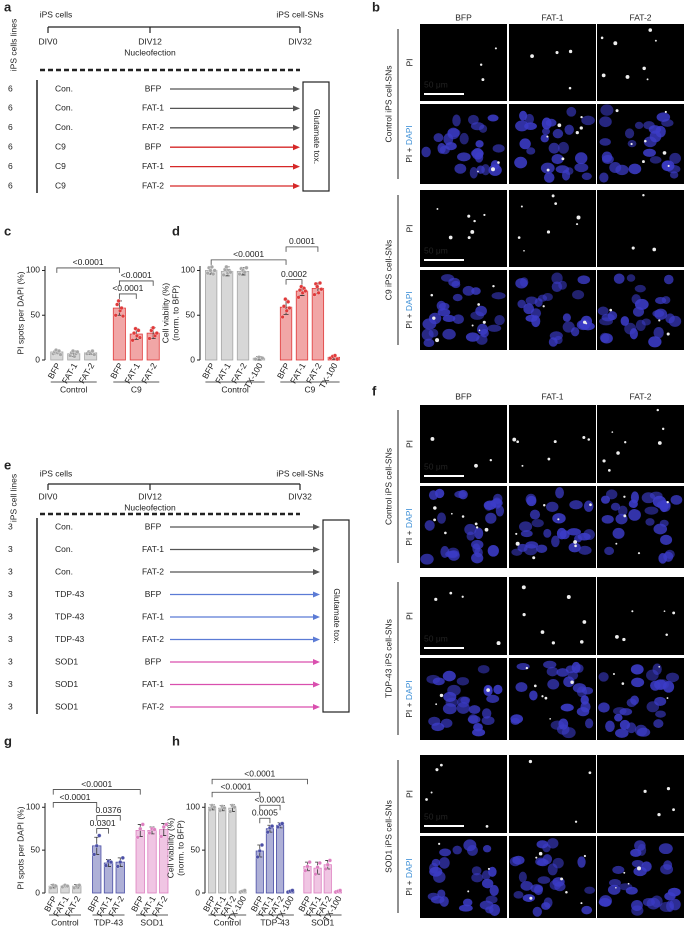 The width and height of the screenshot is (685, 929). I want to click on timeline-event: Nucleofection, so click(150, 507).